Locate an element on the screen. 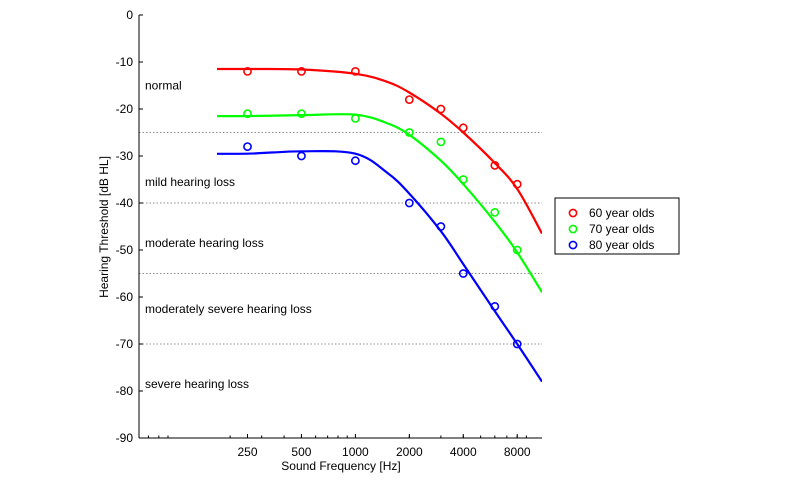 This screenshot has width=795, height=480. region-label: severe hearing loss is located at coordinates (197, 384).